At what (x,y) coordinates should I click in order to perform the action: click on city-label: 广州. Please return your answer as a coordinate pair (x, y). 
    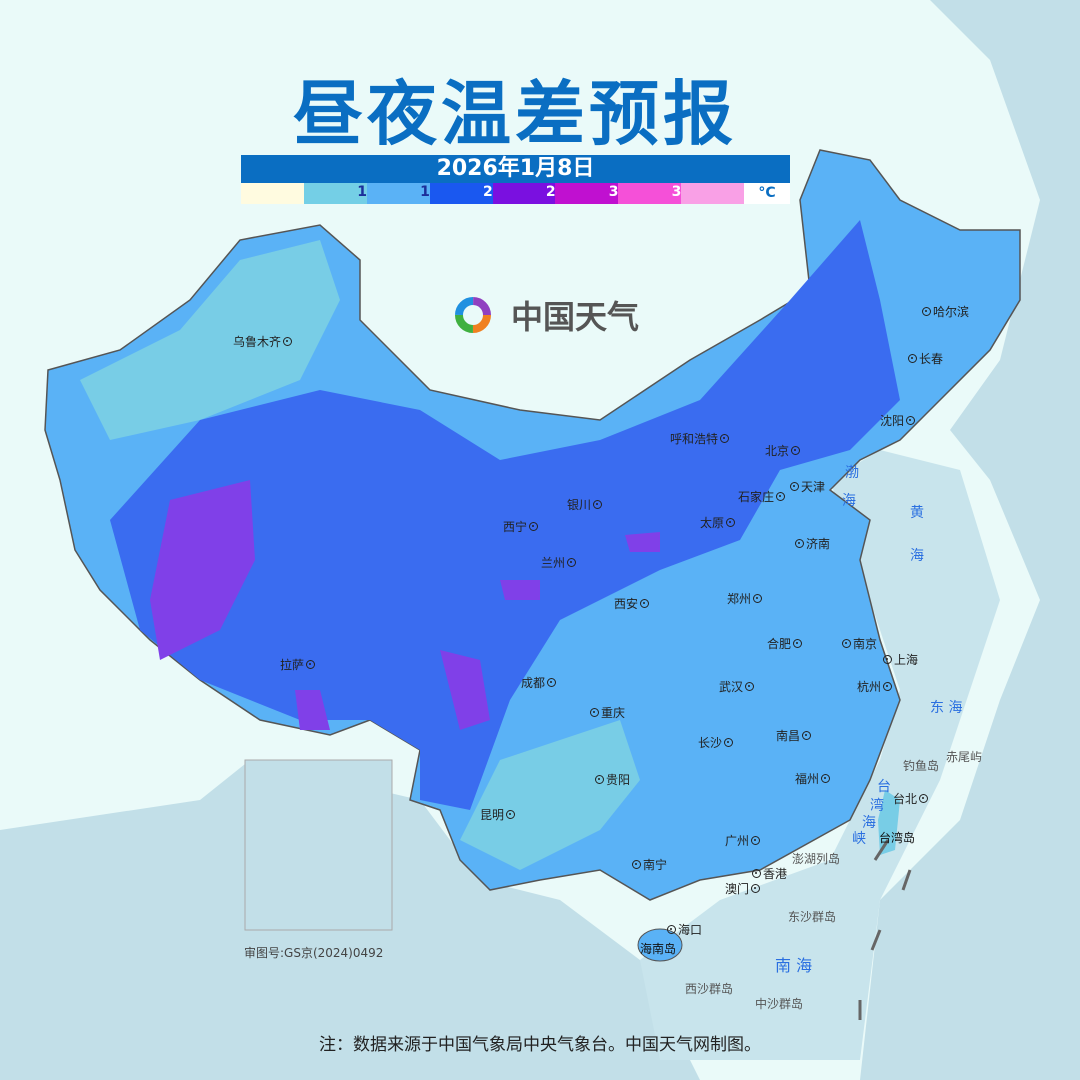
    Looking at the image, I should click on (737, 841).